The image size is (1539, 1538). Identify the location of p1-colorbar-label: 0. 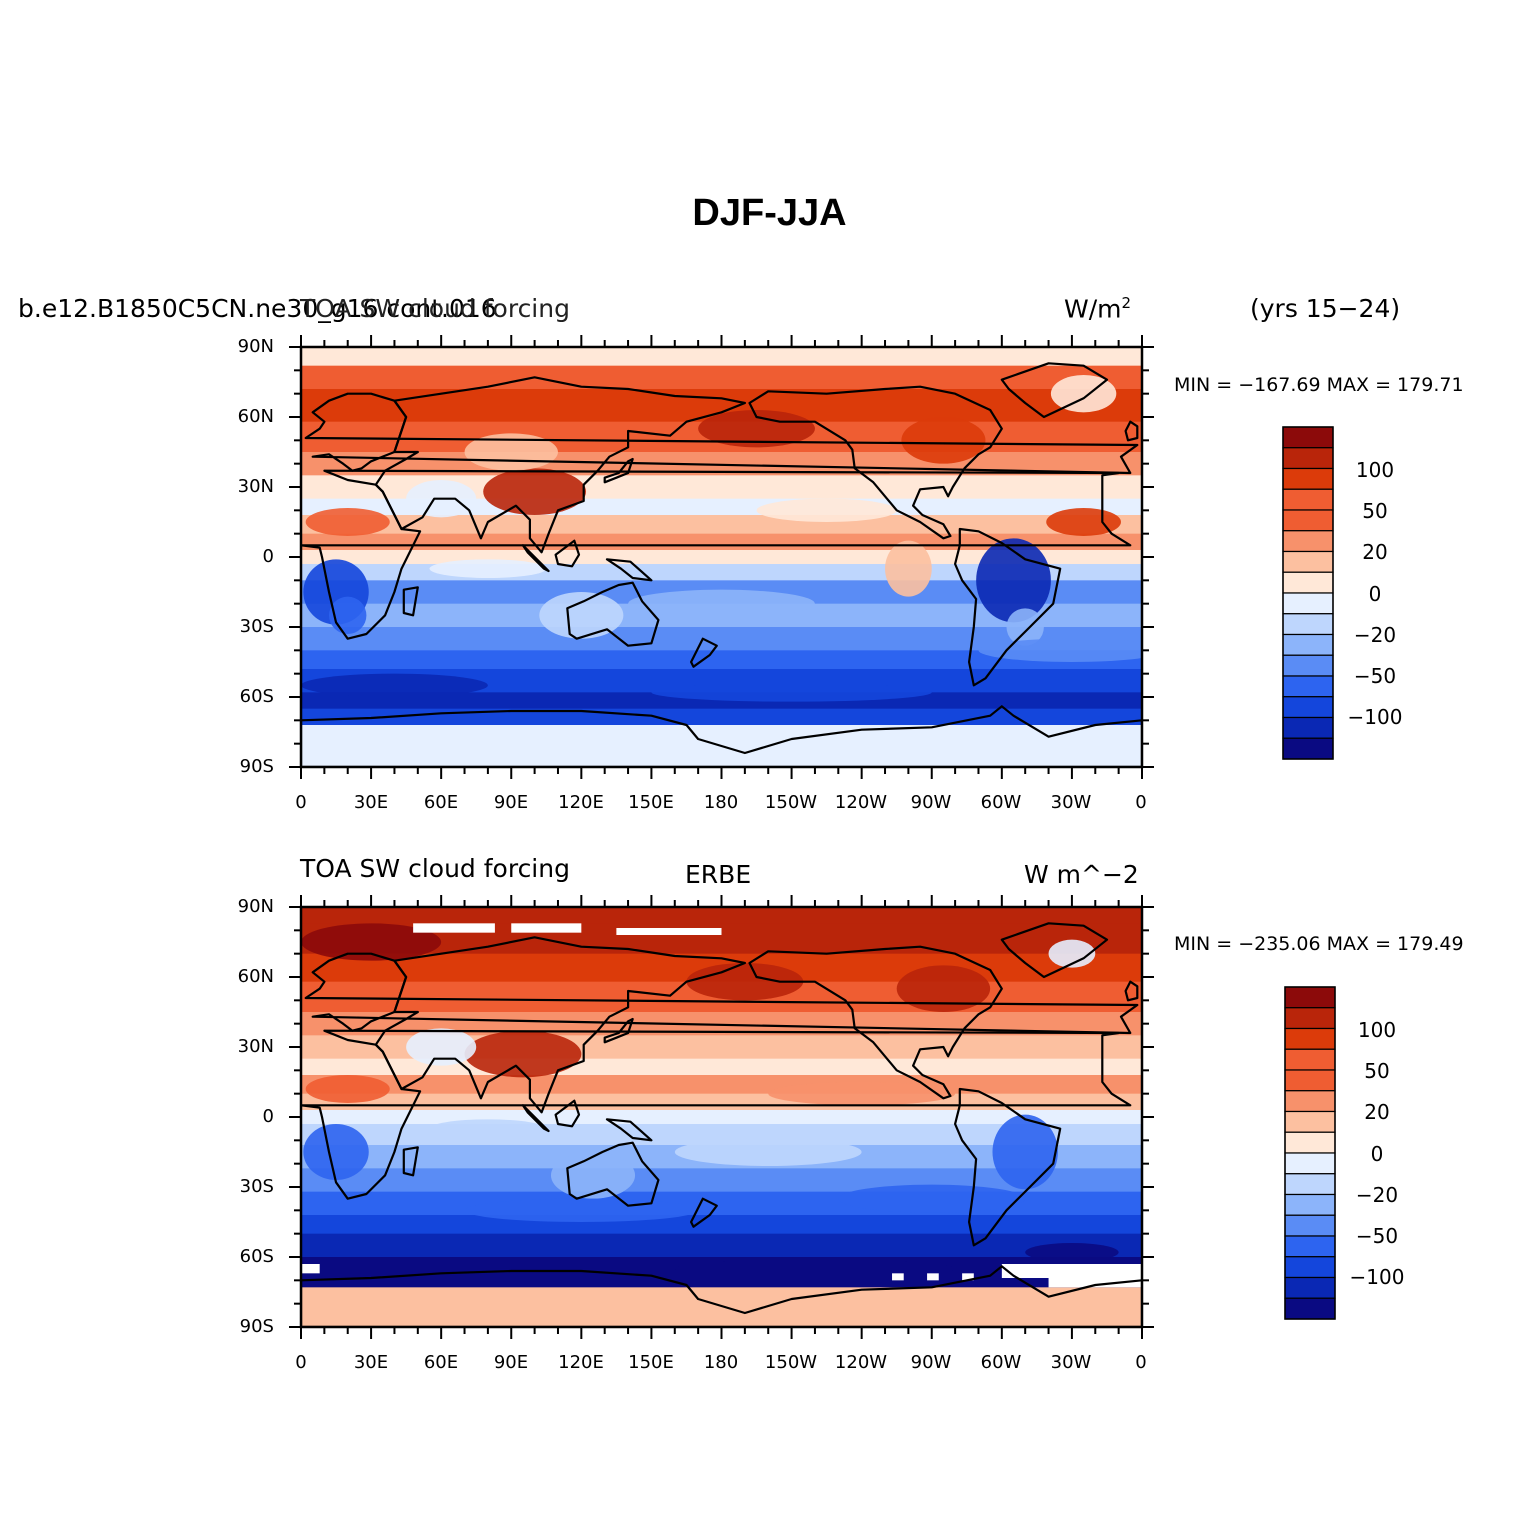
(1375, 594).